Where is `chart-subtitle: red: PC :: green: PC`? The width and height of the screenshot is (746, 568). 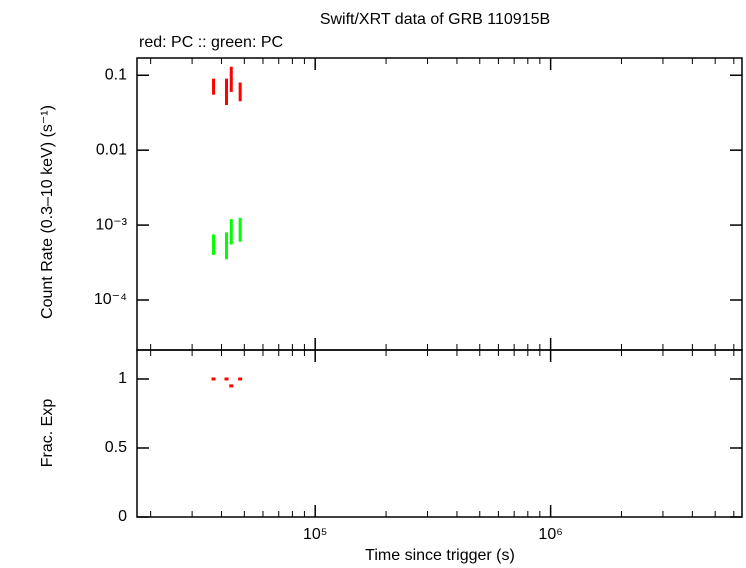 chart-subtitle: red: PC :: green: PC is located at coordinates (211, 42).